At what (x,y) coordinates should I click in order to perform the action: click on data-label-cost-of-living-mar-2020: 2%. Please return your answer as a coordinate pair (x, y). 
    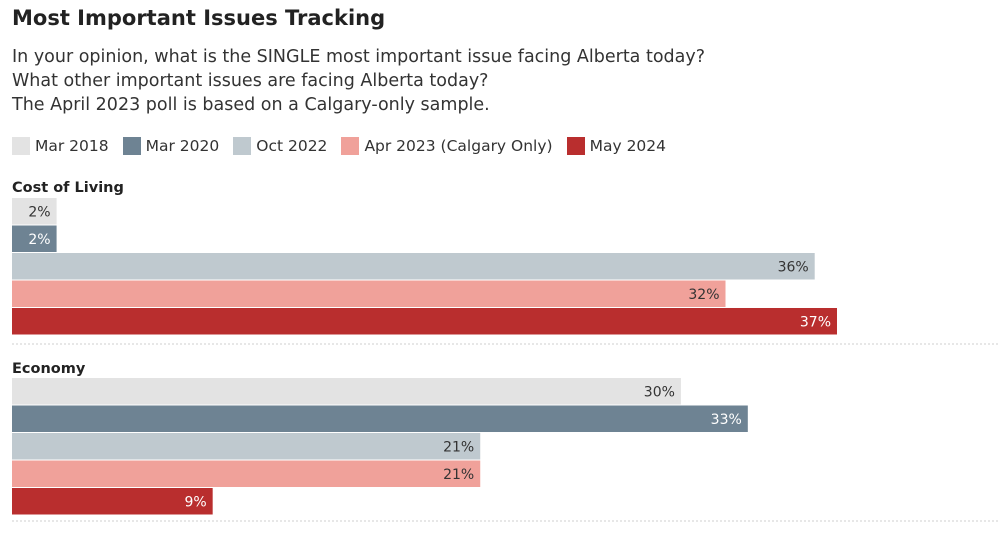
    Looking at the image, I should click on (39, 240).